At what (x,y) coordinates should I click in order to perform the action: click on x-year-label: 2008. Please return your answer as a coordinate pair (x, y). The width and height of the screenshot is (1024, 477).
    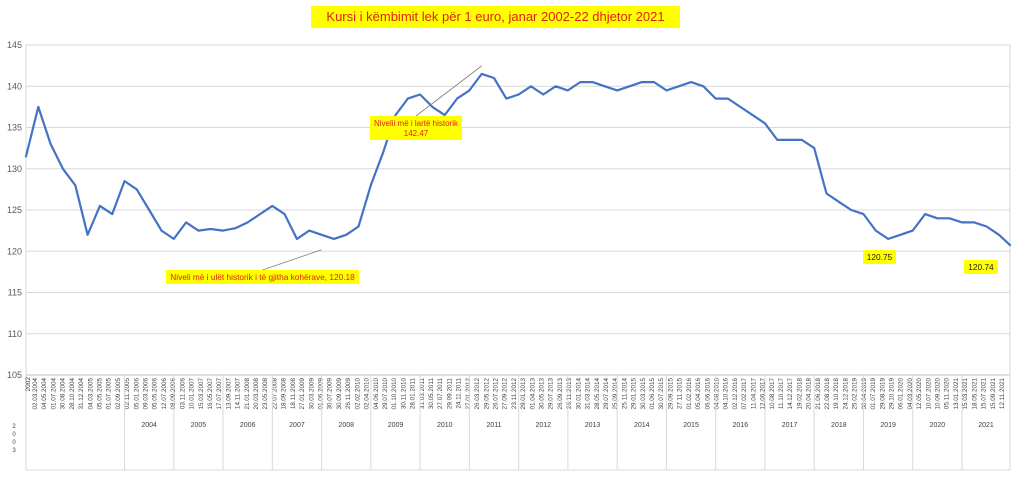
    Looking at the image, I should click on (346, 425).